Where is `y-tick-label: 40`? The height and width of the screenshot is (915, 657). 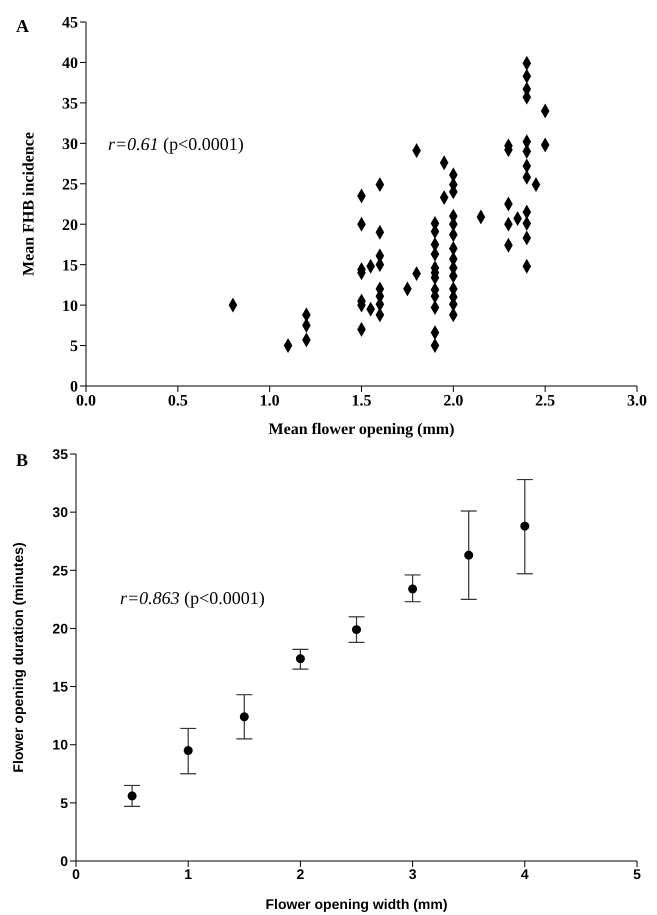 y-tick-label: 40 is located at coordinates (70, 63).